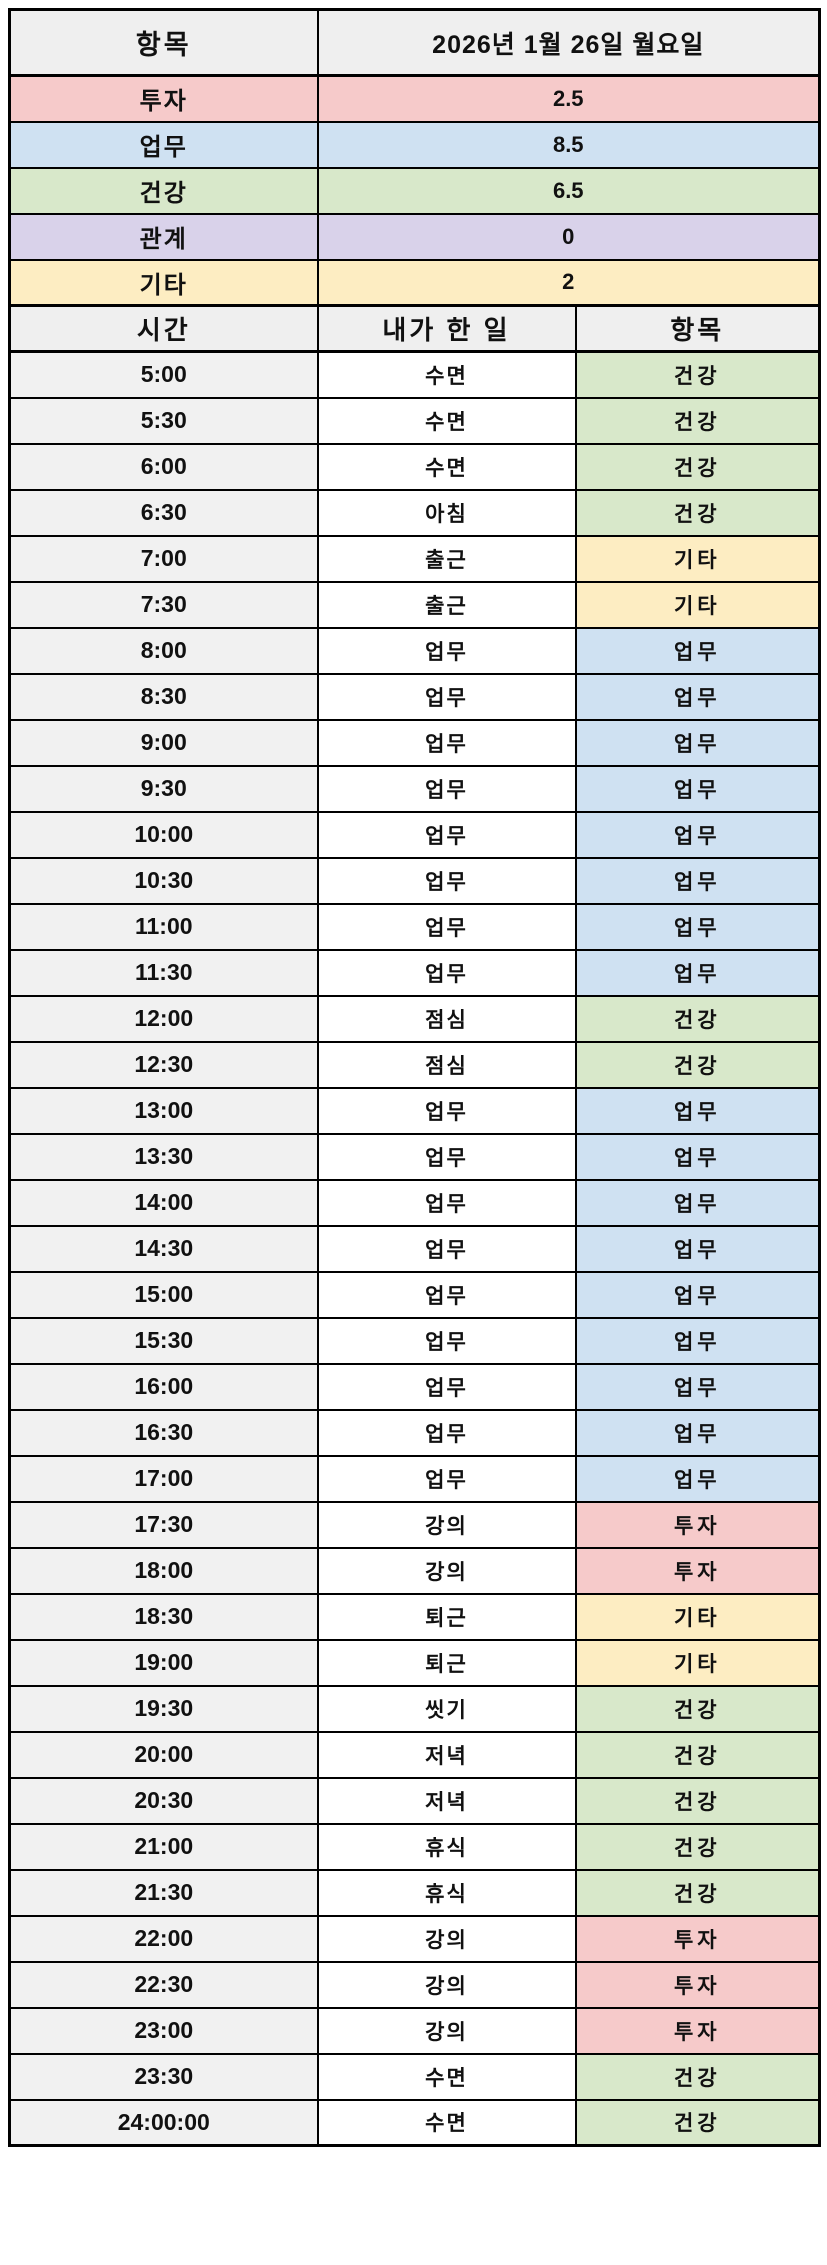 The width and height of the screenshot is (827, 2265). I want to click on category-cell: 기타, so click(697, 1662).